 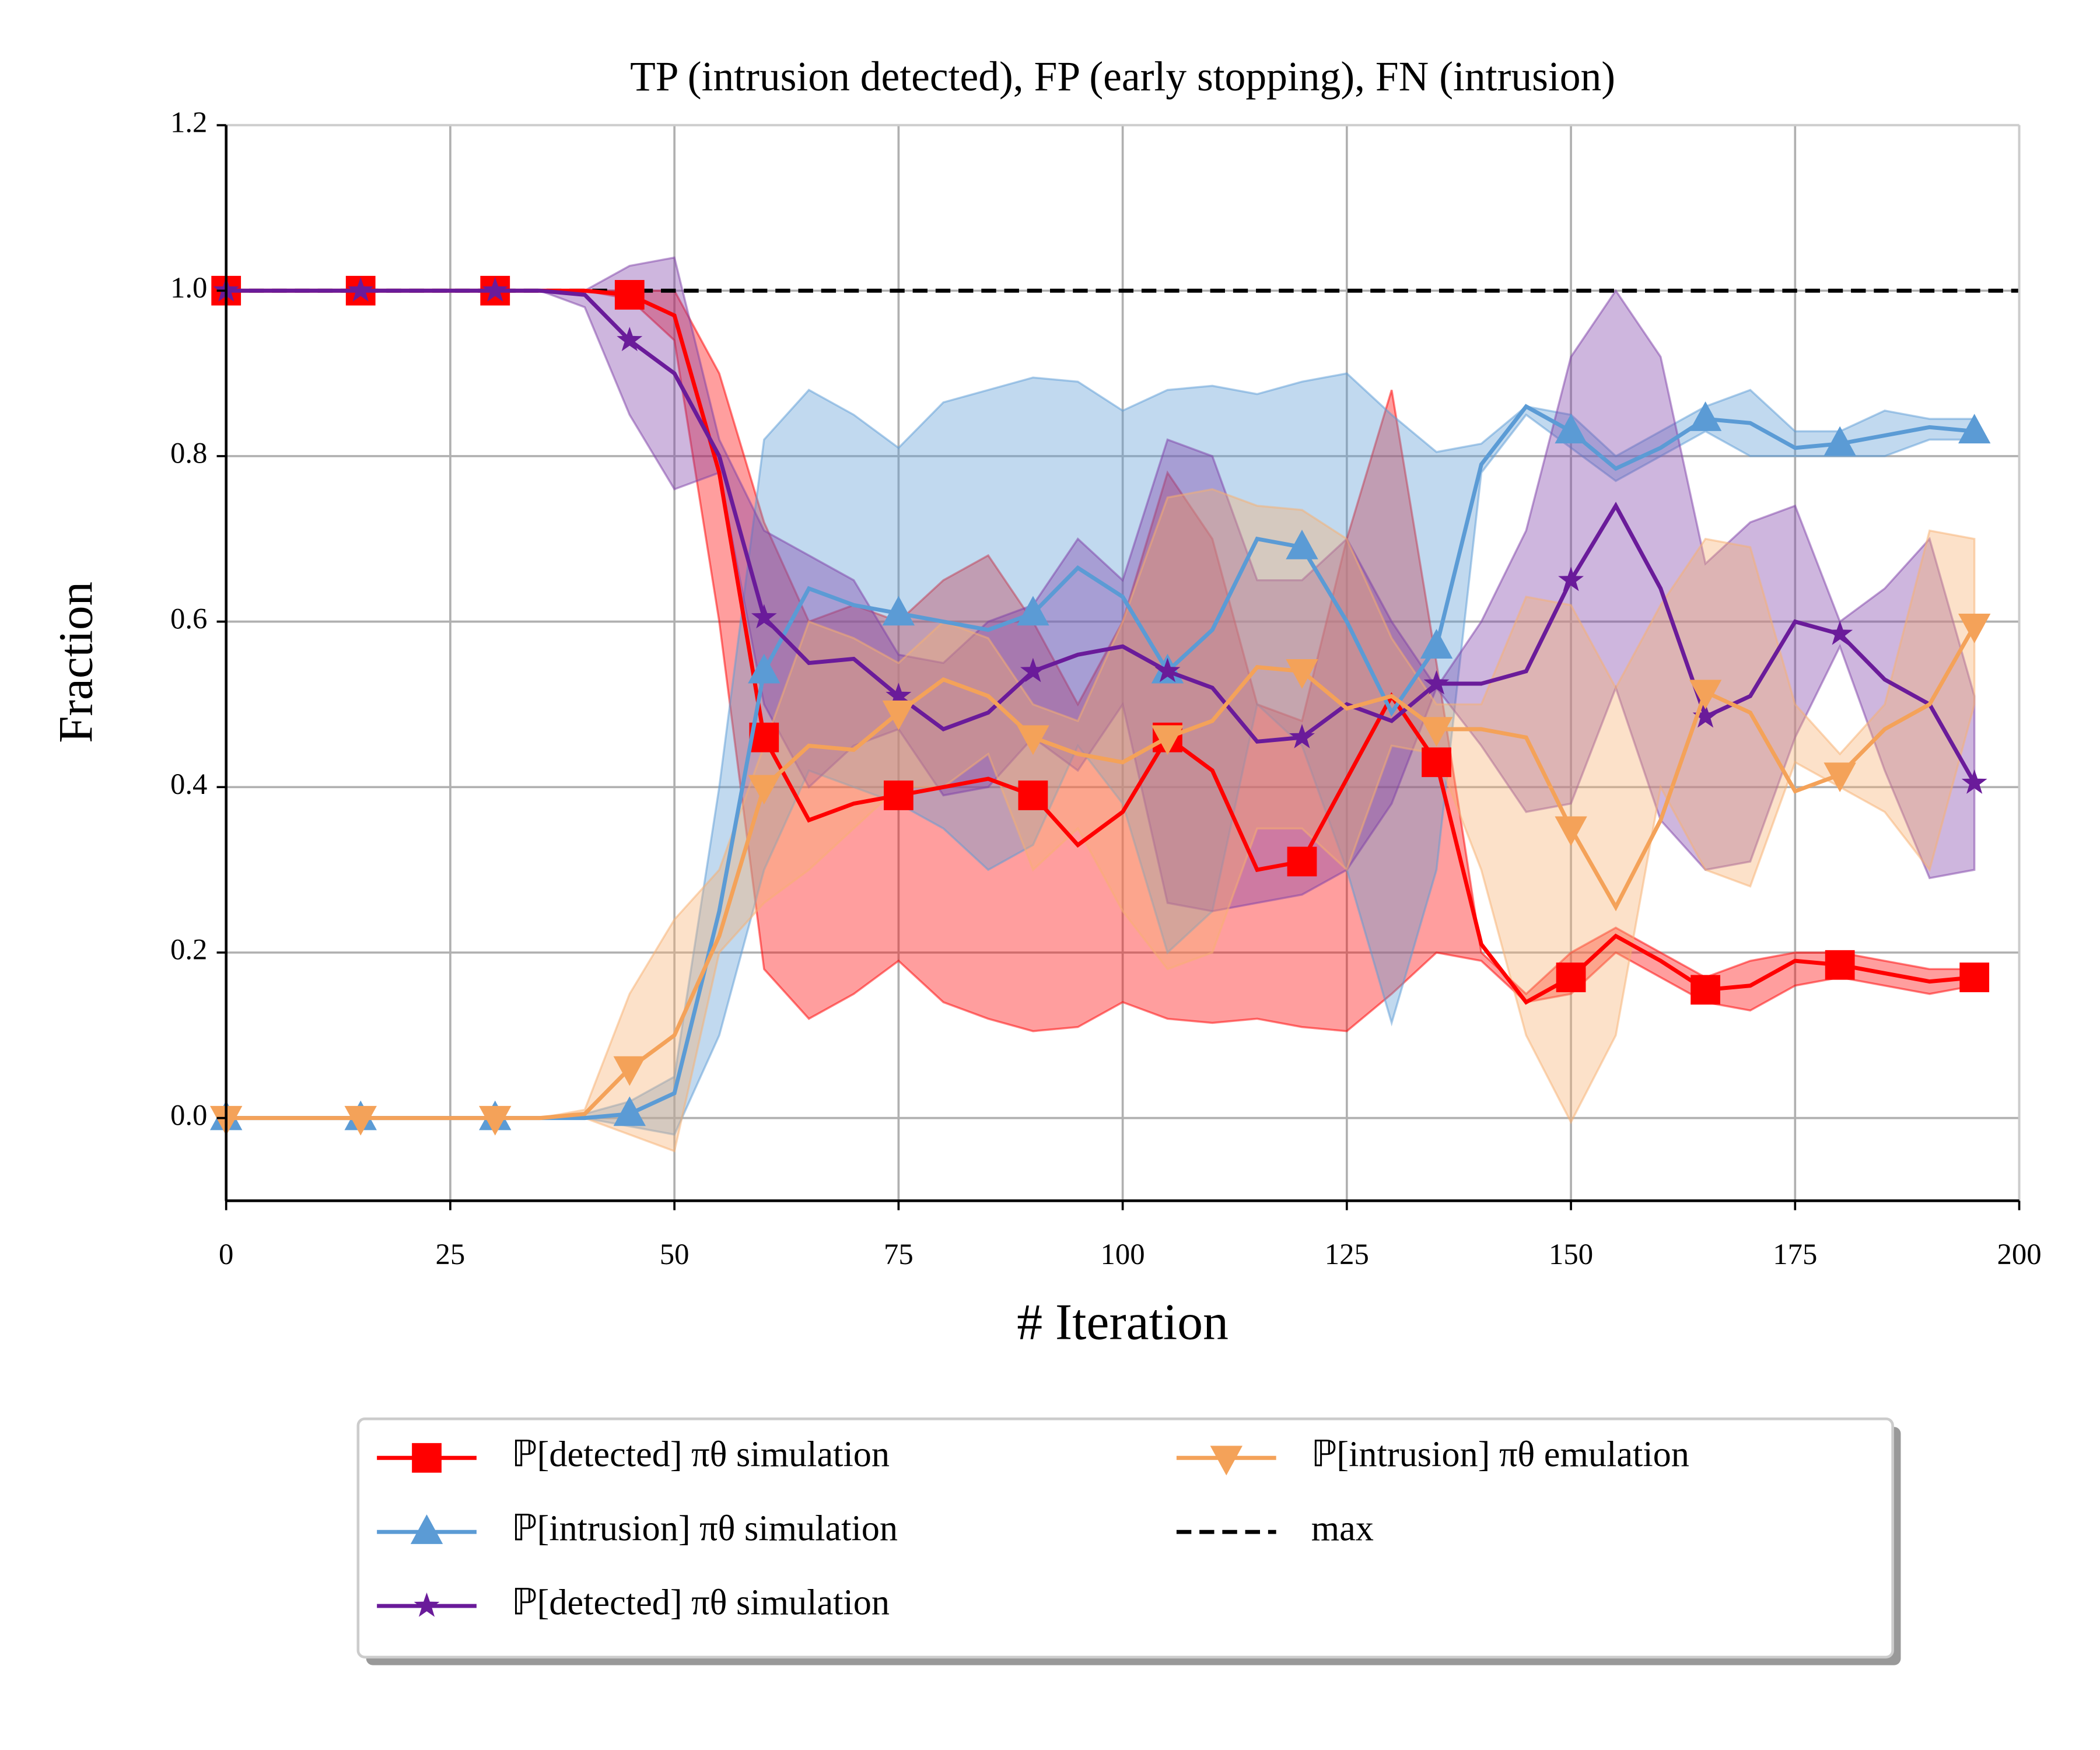 I want to click on x-tick-label: 200, so click(x=2019, y=1254).